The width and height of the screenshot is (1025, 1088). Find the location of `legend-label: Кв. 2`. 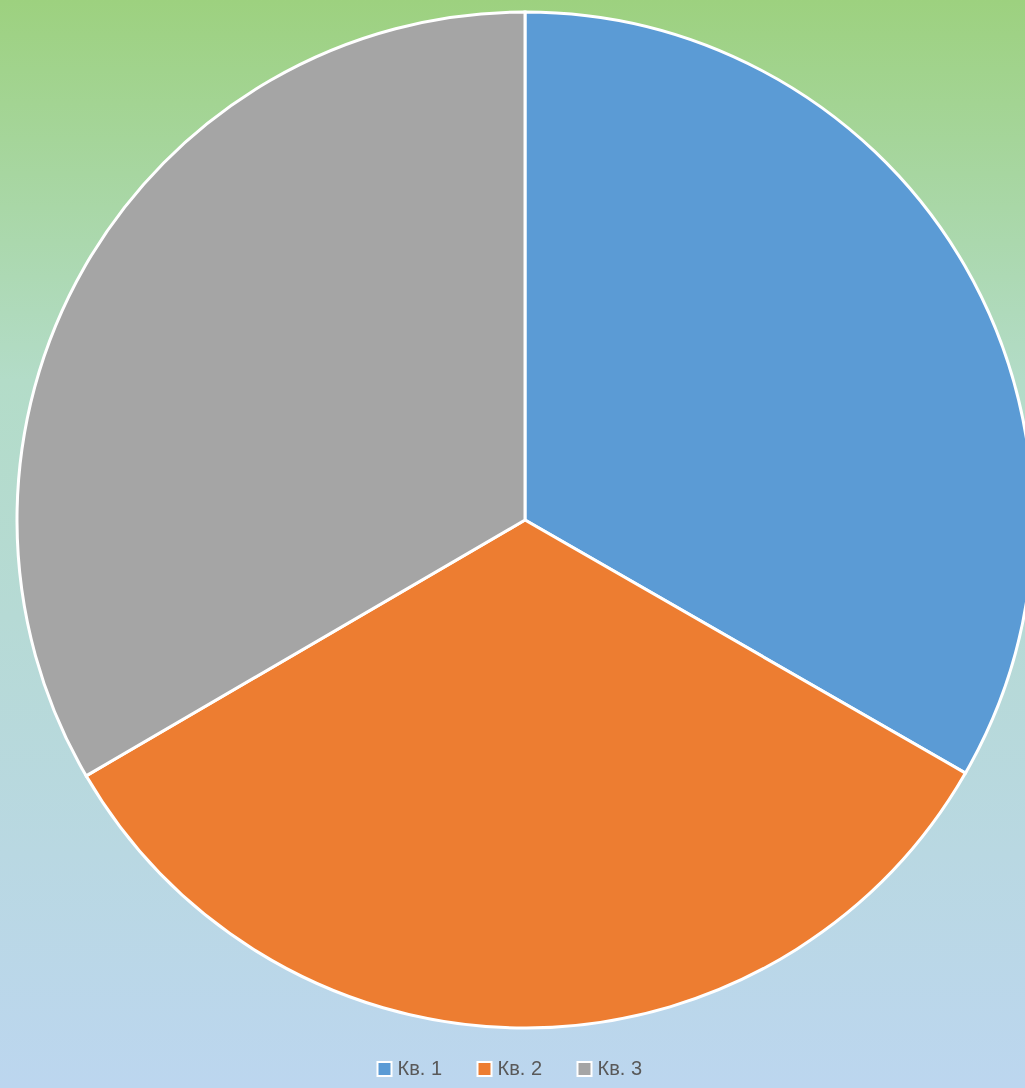

legend-label: Кв. 2 is located at coordinates (520, 1068).